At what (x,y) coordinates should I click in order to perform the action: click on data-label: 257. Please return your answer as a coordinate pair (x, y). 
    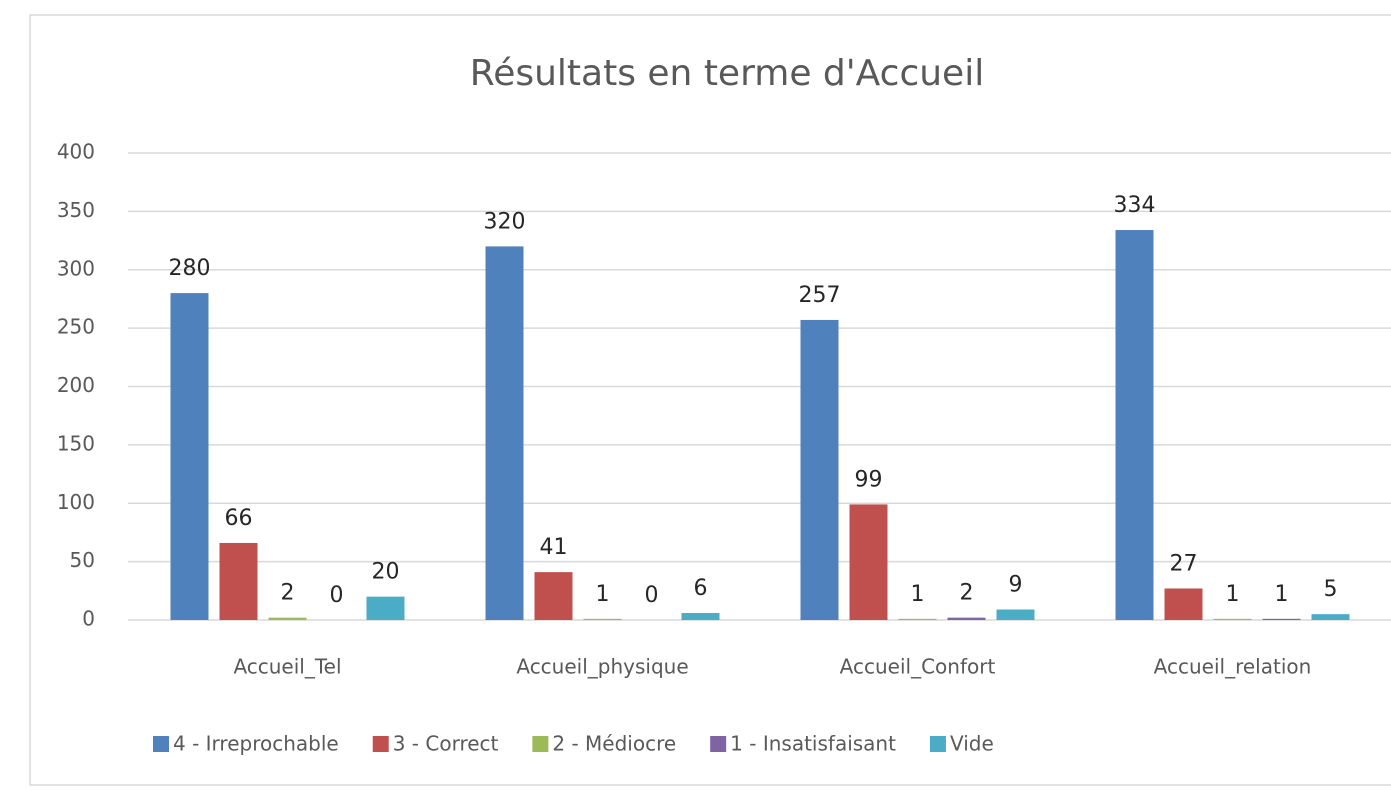
    Looking at the image, I should click on (820, 295).